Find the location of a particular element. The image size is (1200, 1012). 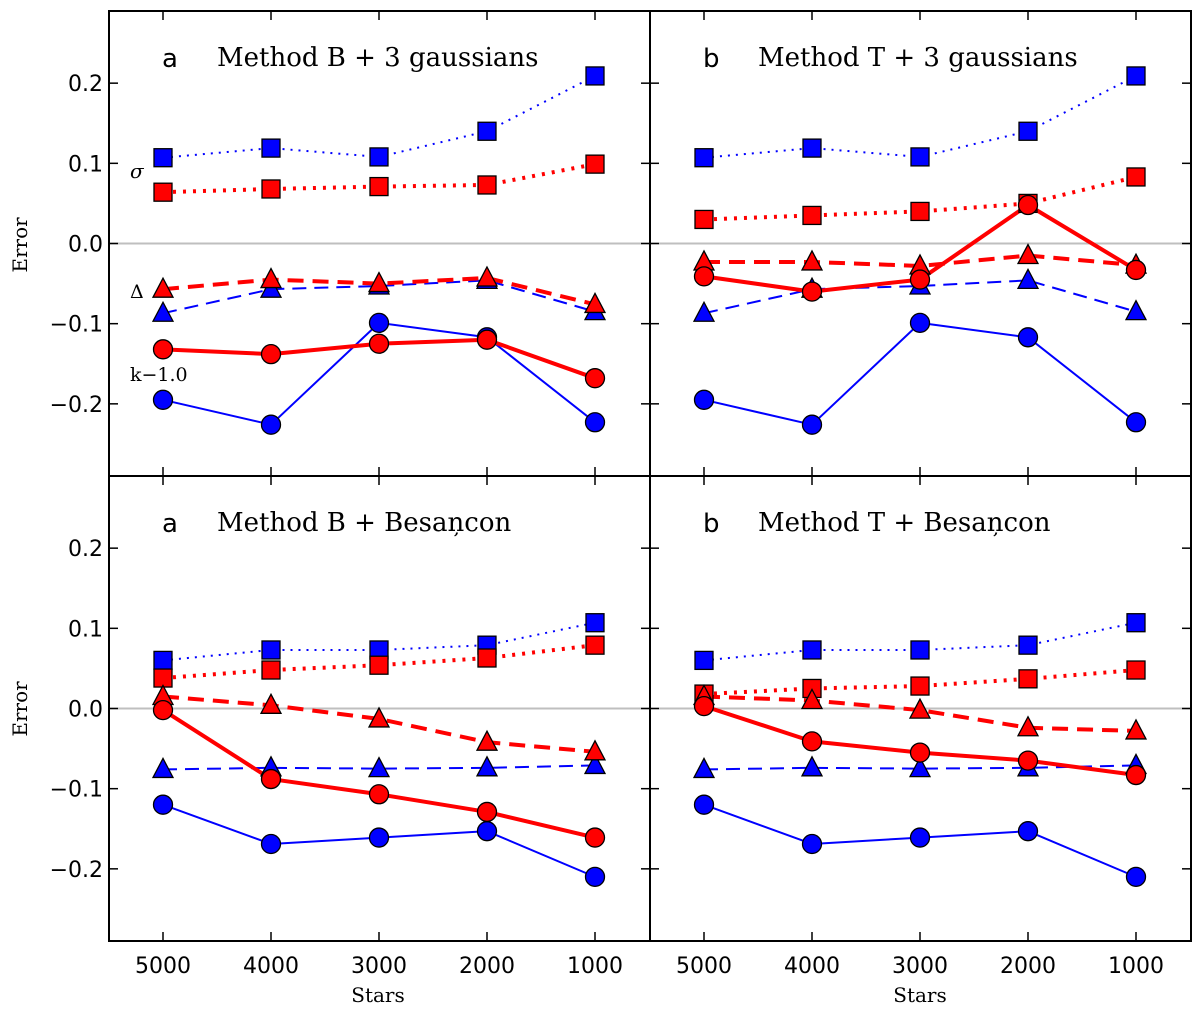

ylabel-top: Error is located at coordinates (20, 245).